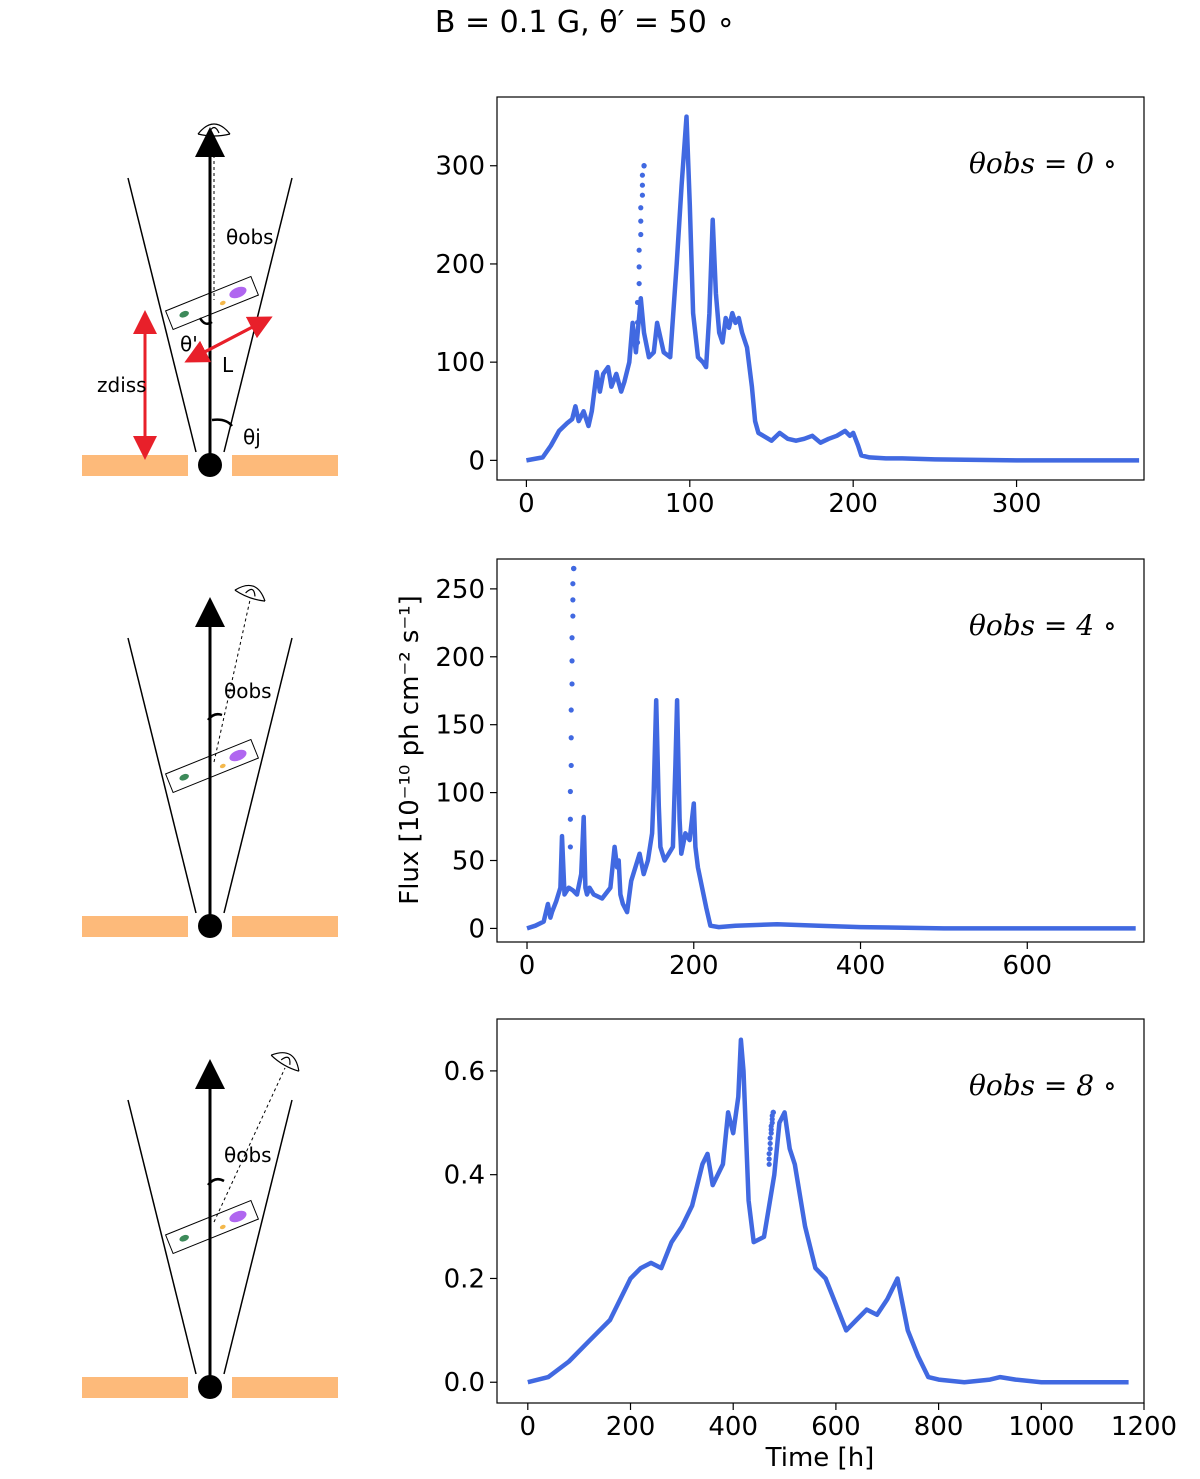 Image resolution: width=1200 pixels, height=1479 pixels. I want to click on x-tick-label: 300, so click(1017, 504).